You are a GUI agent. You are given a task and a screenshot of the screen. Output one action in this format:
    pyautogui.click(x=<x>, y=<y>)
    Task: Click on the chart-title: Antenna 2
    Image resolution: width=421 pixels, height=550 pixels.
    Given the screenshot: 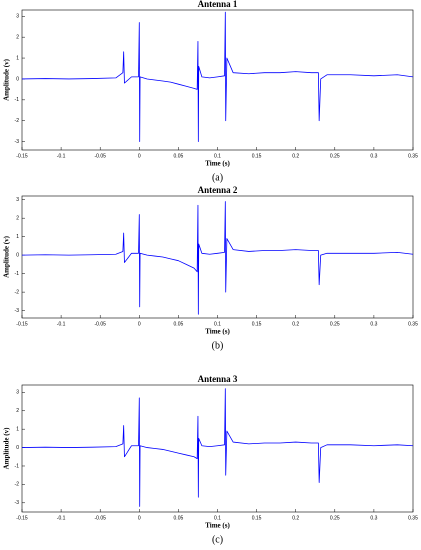 What is the action you would take?
    pyautogui.click(x=218, y=190)
    